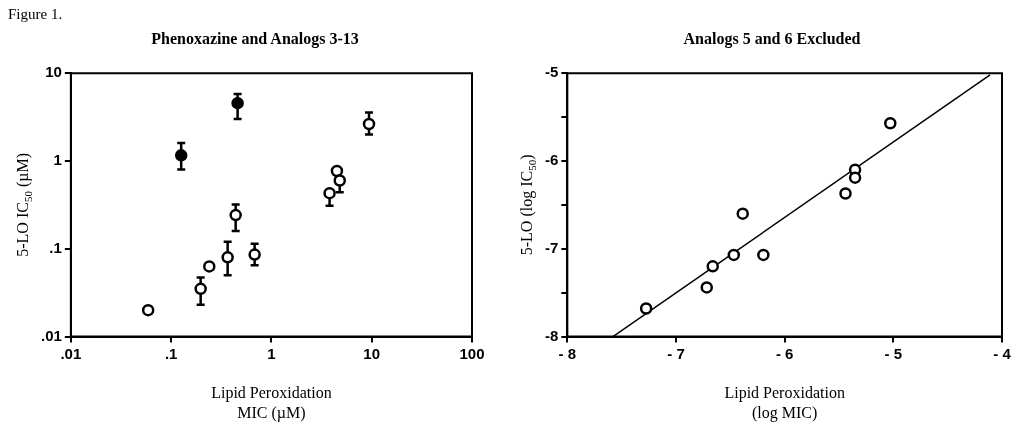 The width and height of the screenshot is (1024, 435). Describe the element at coordinates (551, 160) in the screenshot. I see `y-tick-label: -6` at that location.